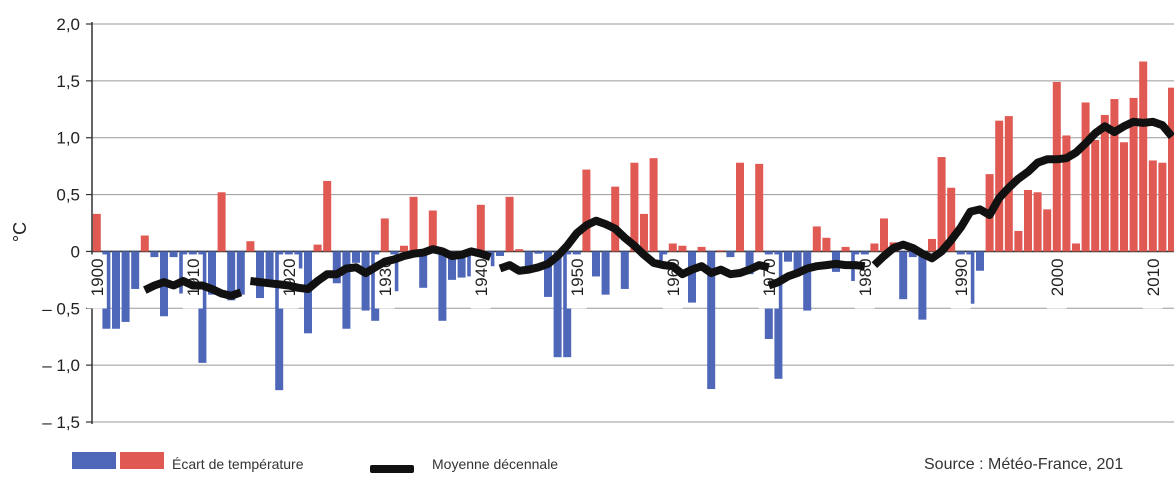 Image resolution: width=1174 pixels, height=477 pixels. Describe the element at coordinates (1066, 193) in the screenshot. I see `bar-2001` at that location.